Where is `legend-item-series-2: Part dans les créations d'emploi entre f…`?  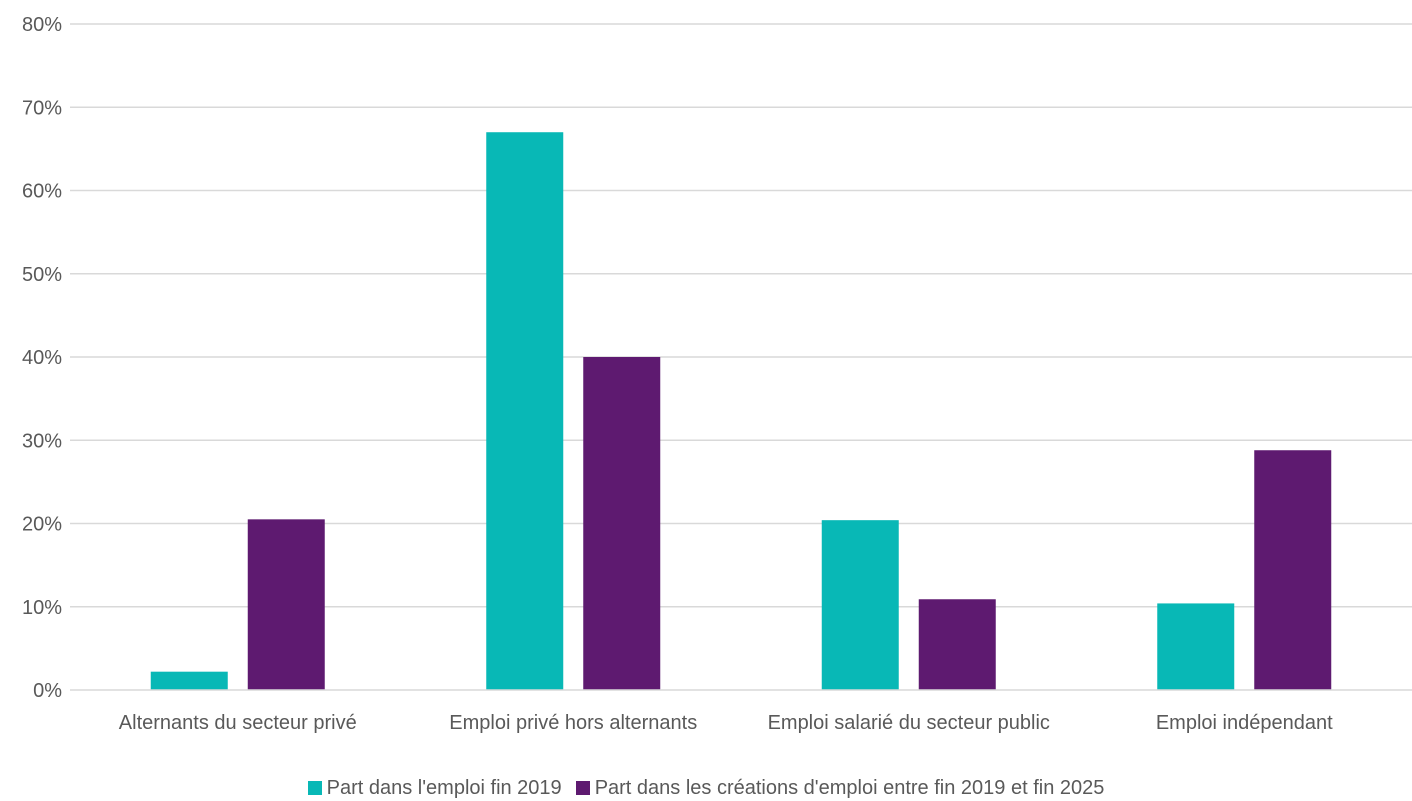
legend-item-series-2: Part dans les créations d'emploi entre f… is located at coordinates (840, 788).